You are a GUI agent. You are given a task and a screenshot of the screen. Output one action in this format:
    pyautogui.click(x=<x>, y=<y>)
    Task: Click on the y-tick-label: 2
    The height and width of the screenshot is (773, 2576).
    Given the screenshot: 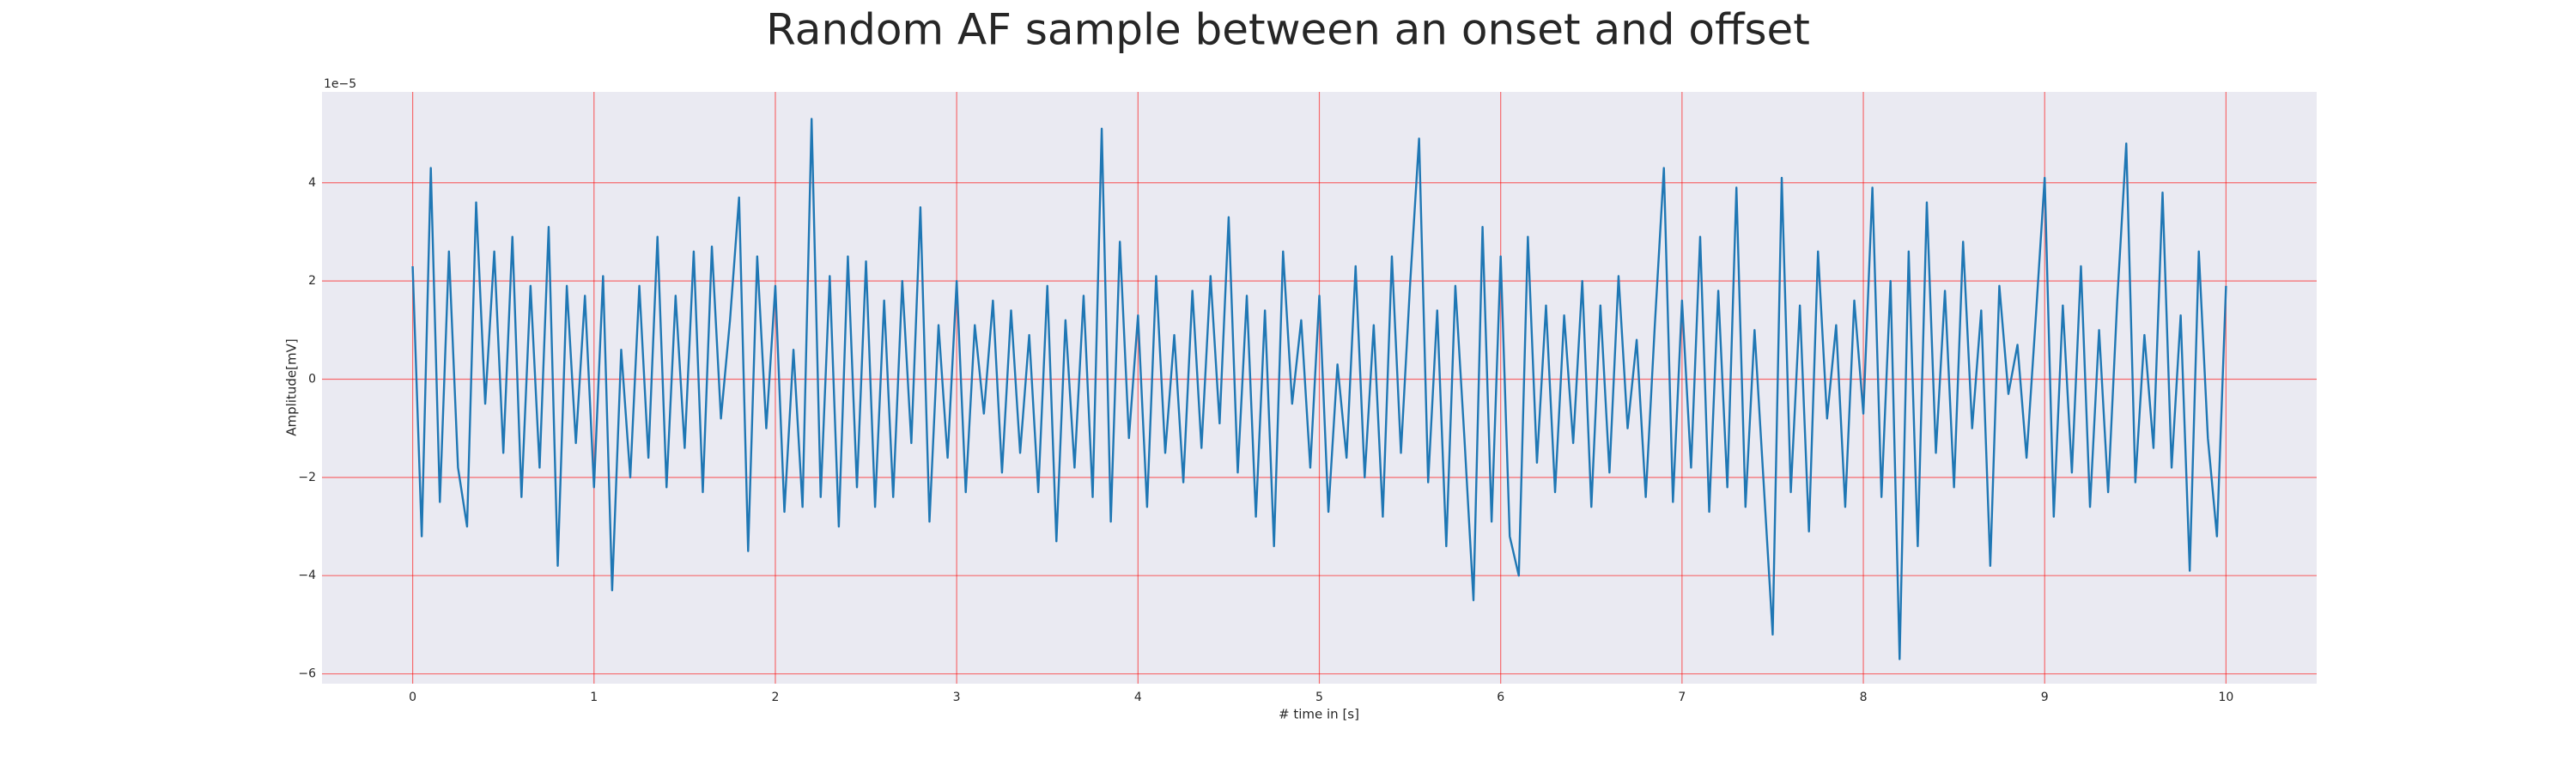 What is the action you would take?
    pyautogui.click(x=312, y=281)
    